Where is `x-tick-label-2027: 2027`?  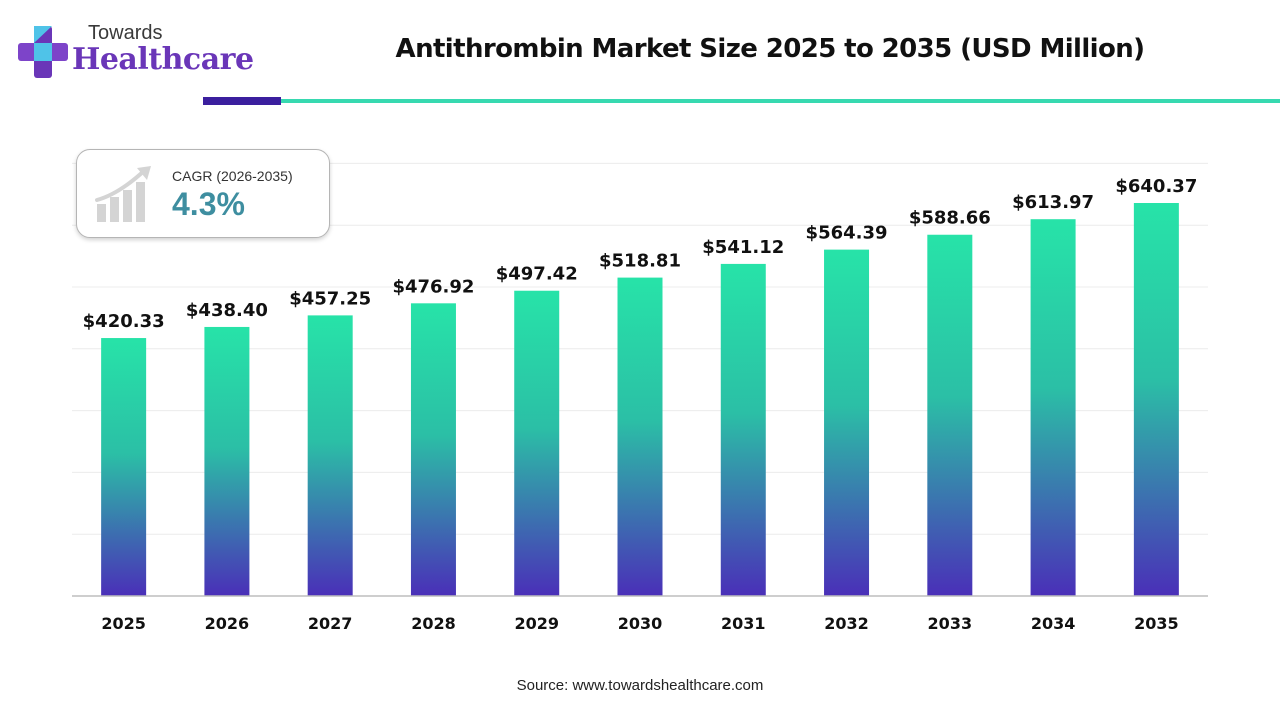
x-tick-label-2027: 2027 is located at coordinates (330, 623).